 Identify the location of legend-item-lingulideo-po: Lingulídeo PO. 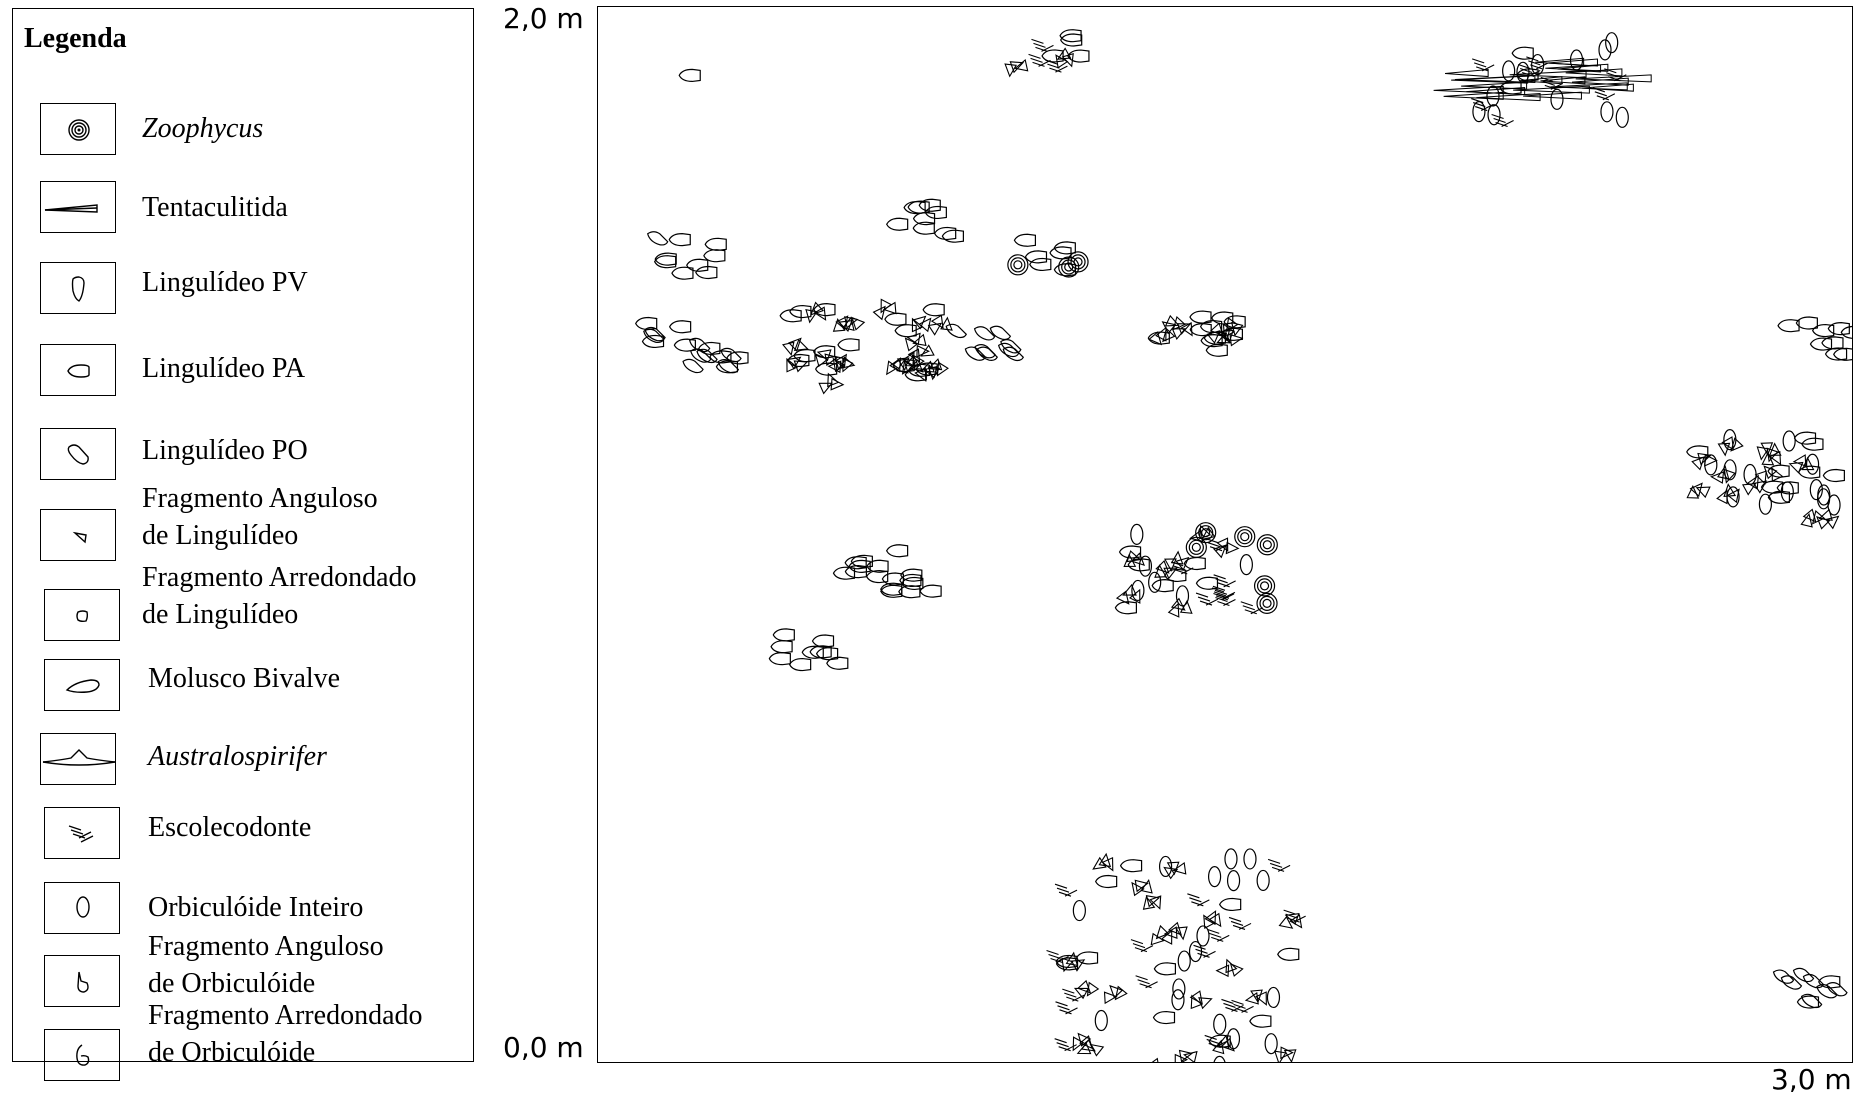
(243, 439).